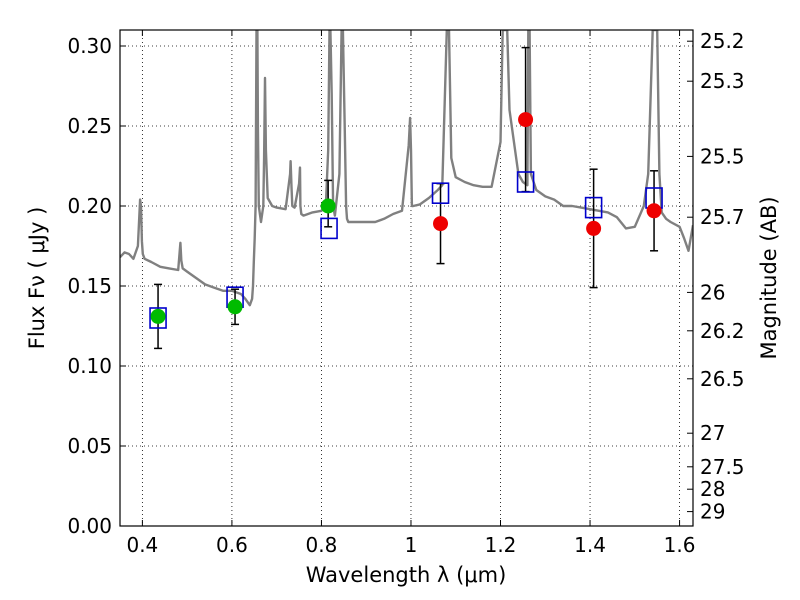  I want to click on x-tick-label: 1.4, so click(590, 545).